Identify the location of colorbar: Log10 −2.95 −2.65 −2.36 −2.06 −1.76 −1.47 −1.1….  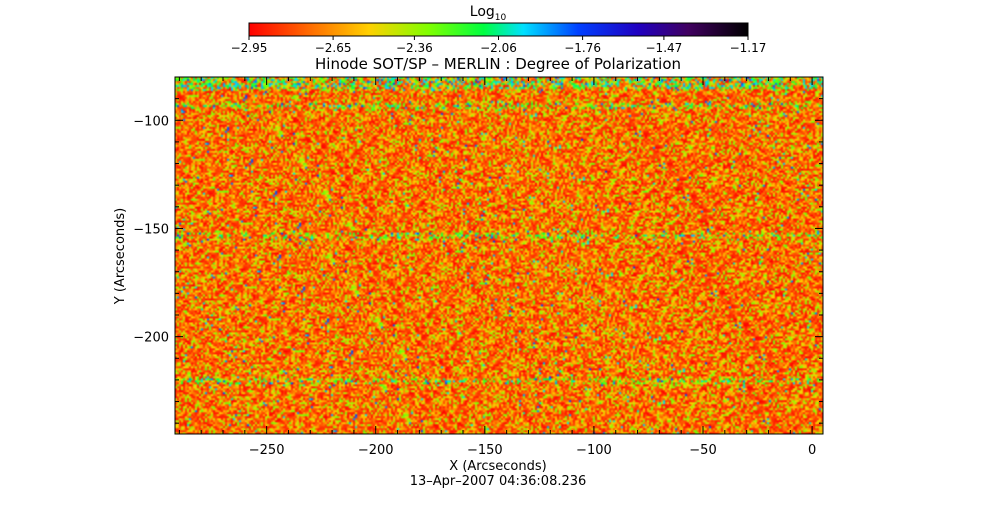
(499, 29).